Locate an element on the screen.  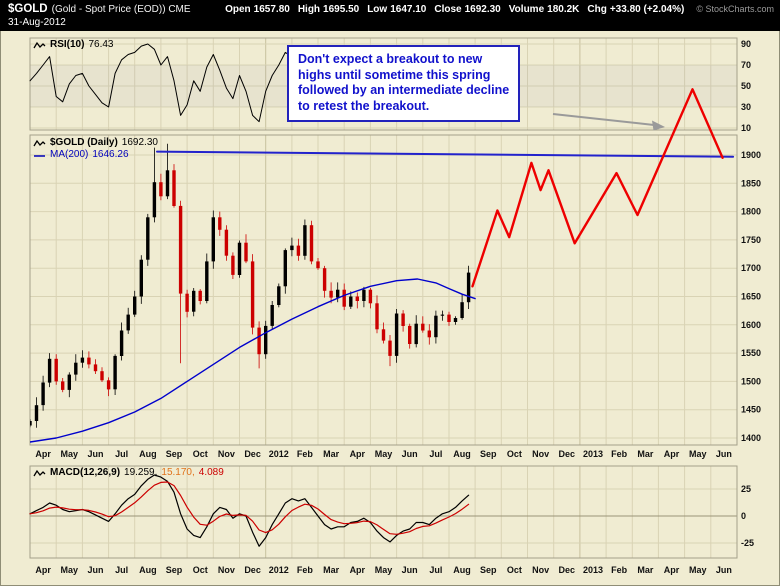
ma-squiggle-icon is located at coordinates (39, 155).